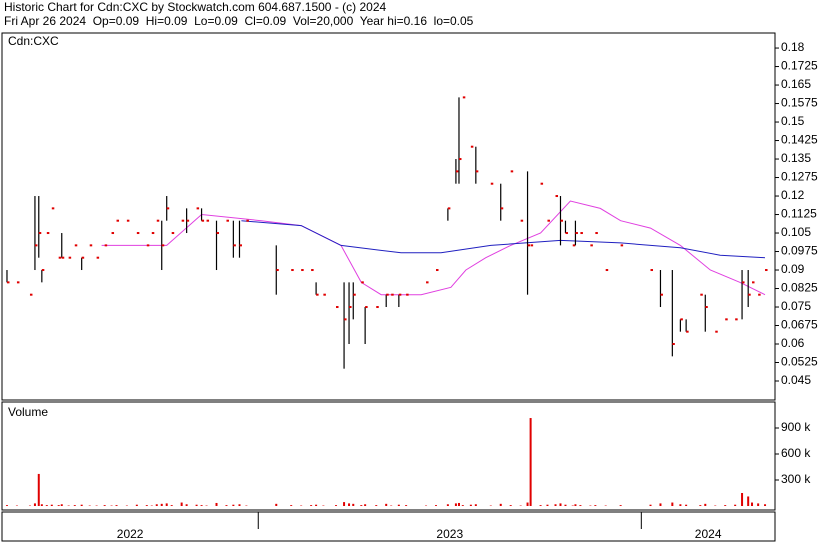 Image resolution: width=830 pixels, height=543 pixels. Describe the element at coordinates (28, 412) in the screenshot. I see `volume-label: Volume` at that location.